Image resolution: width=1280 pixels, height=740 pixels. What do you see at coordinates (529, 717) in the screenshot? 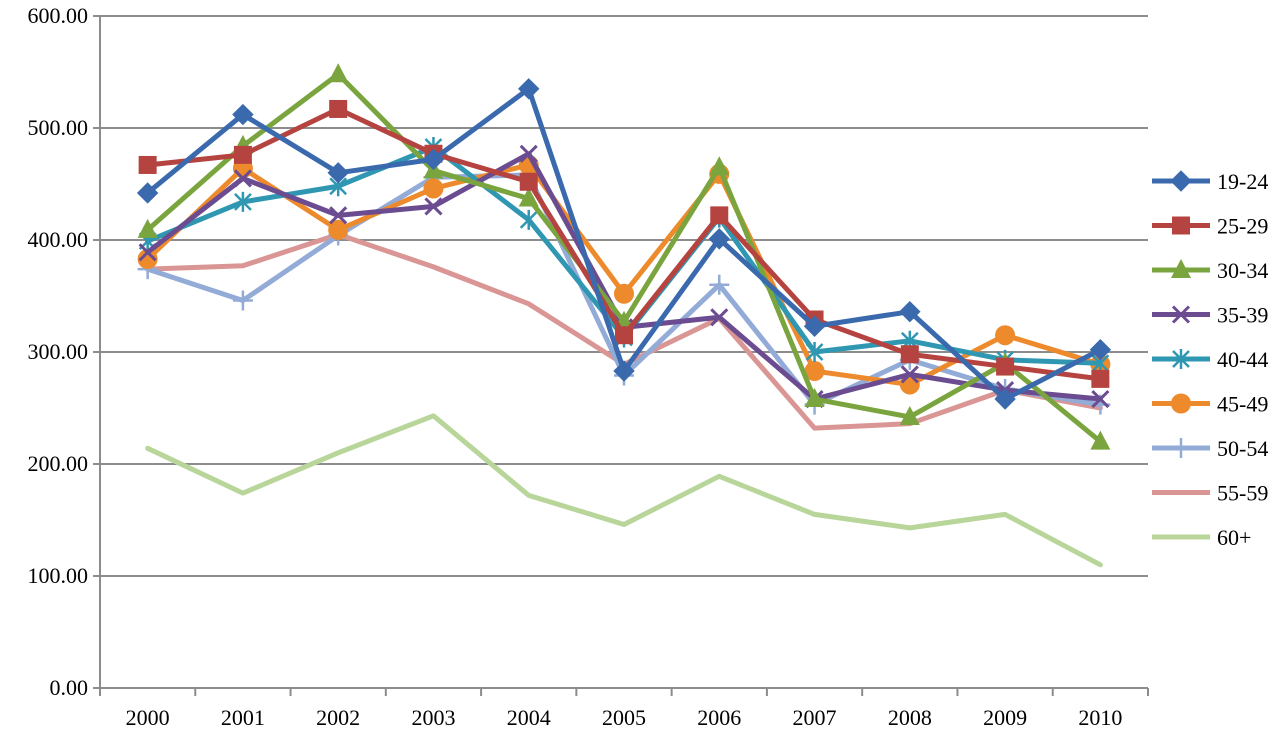
I see `x-tick-label: 2004` at bounding box center [529, 717].